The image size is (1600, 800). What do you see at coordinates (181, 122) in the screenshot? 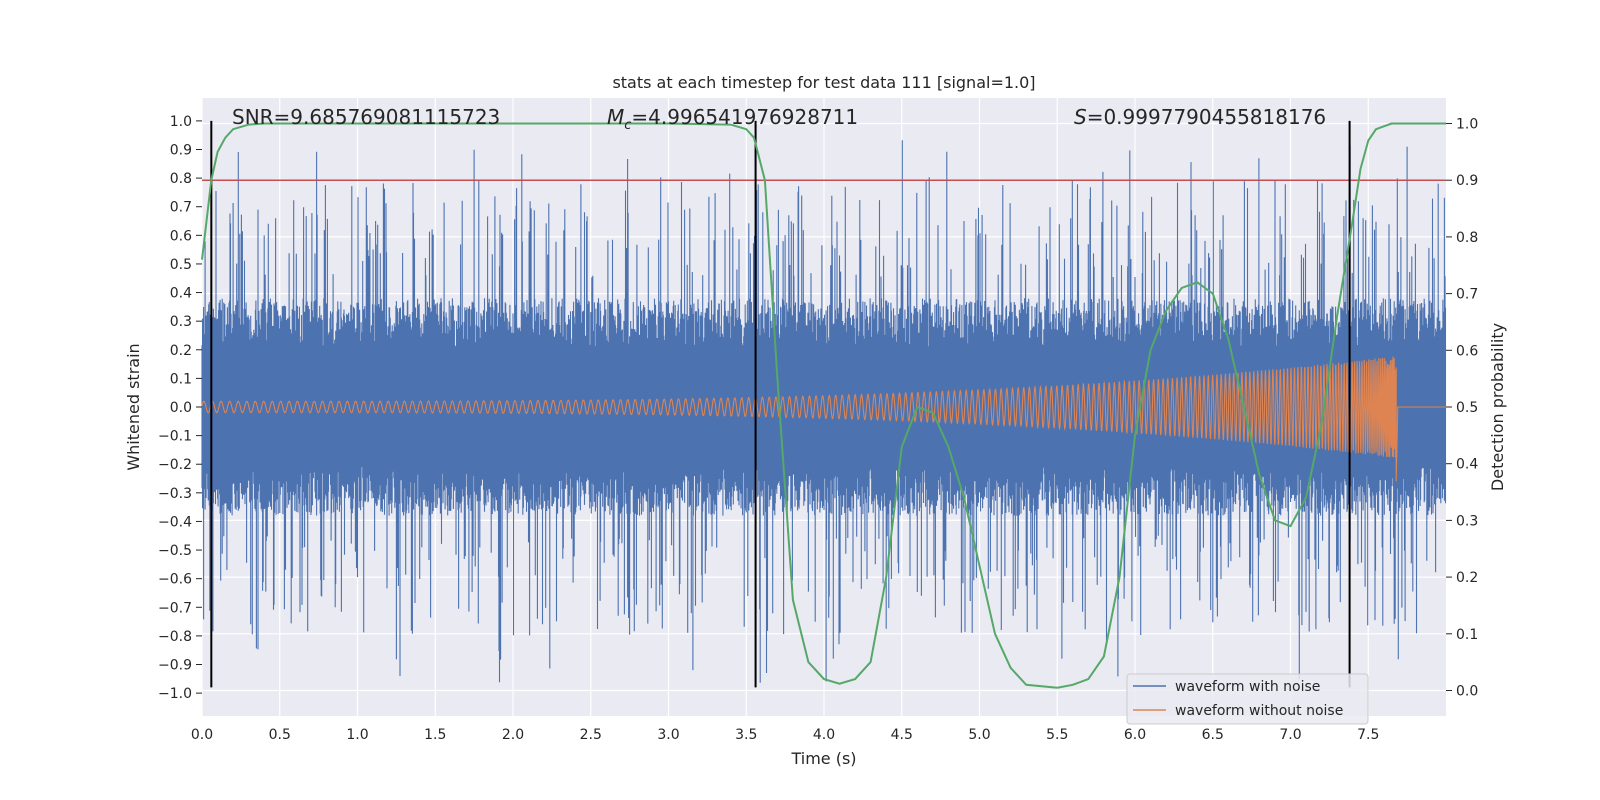
I see `y-left-tick-label: 1.0` at bounding box center [181, 122].